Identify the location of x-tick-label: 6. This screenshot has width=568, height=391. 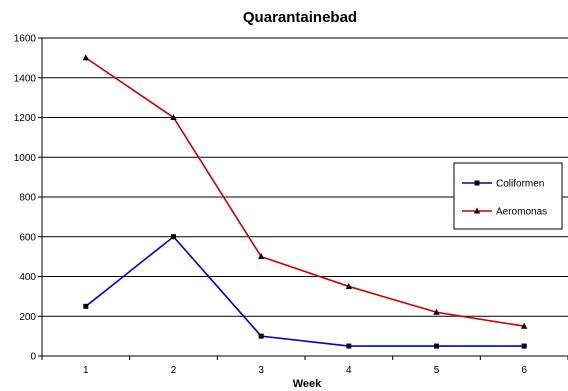
(524, 370).